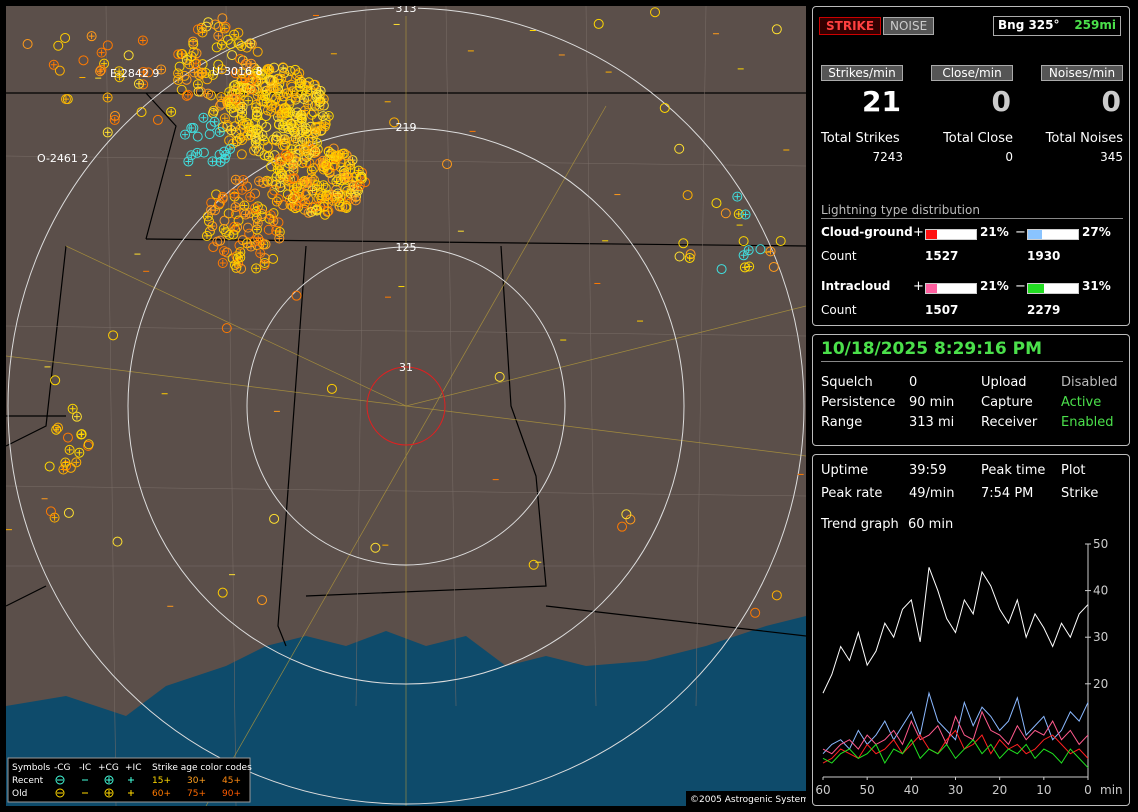 The image size is (1138, 812). I want to click on copyright: ©2005 Astrogenic Systems, so click(748, 800).